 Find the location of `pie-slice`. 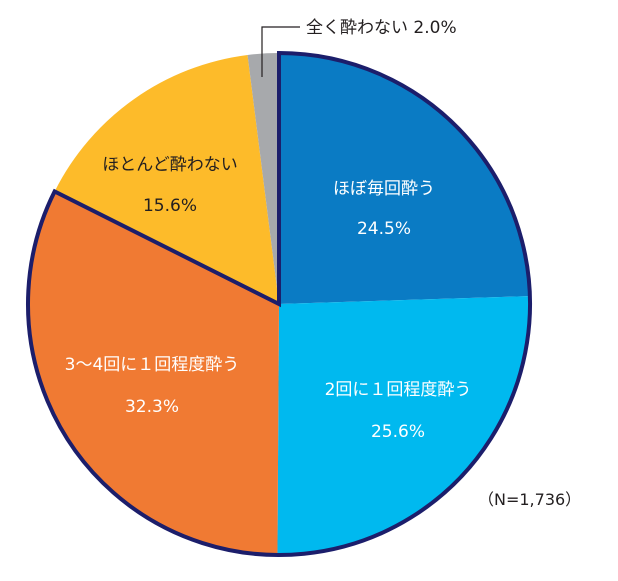

pie-slice is located at coordinates (263, 178).